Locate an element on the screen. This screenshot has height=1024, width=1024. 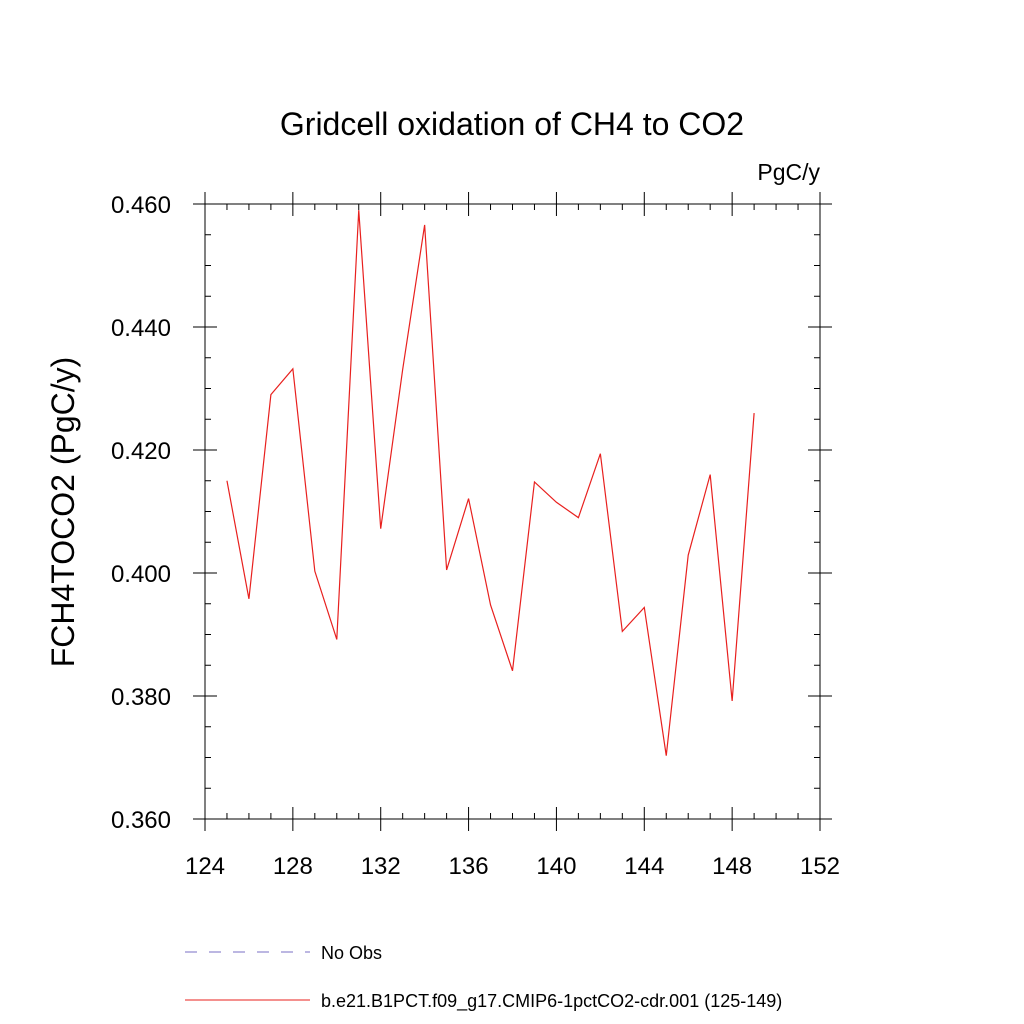
y-tick-label: 0.460 is located at coordinates (141, 205).